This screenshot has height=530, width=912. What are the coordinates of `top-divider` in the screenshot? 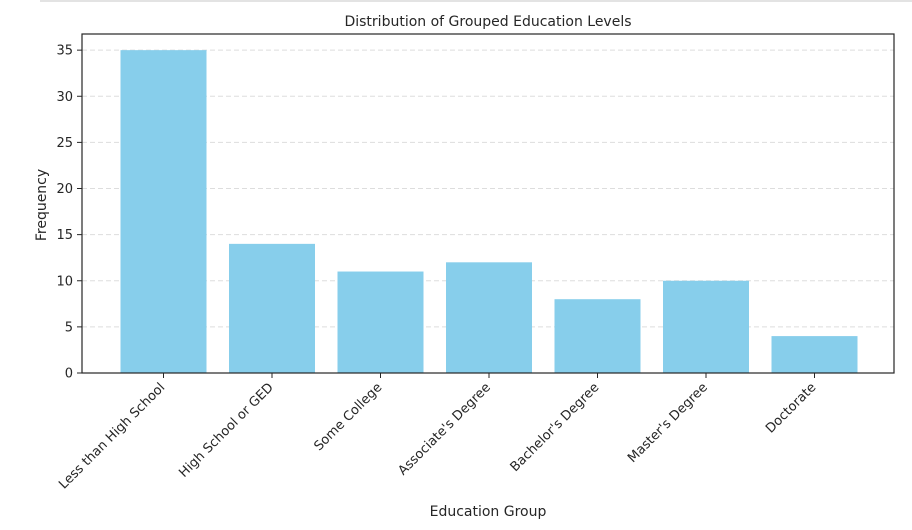 It's located at (476, 1).